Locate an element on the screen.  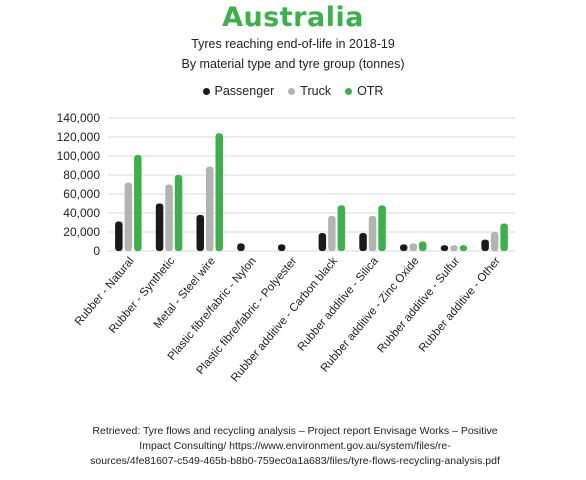
legend-label-truck: Truck is located at coordinates (316, 91).